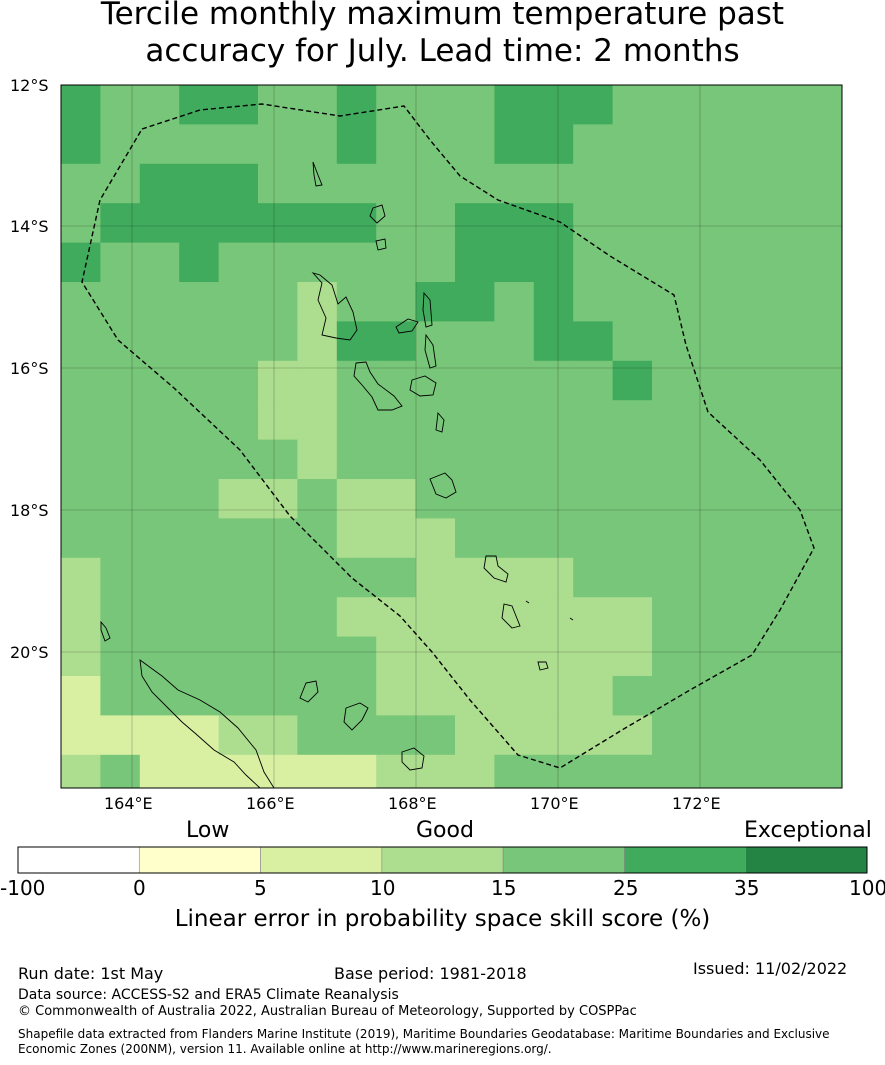  Describe the element at coordinates (412, 803) in the screenshot. I see `lon-label-168e: 168°E` at that location.